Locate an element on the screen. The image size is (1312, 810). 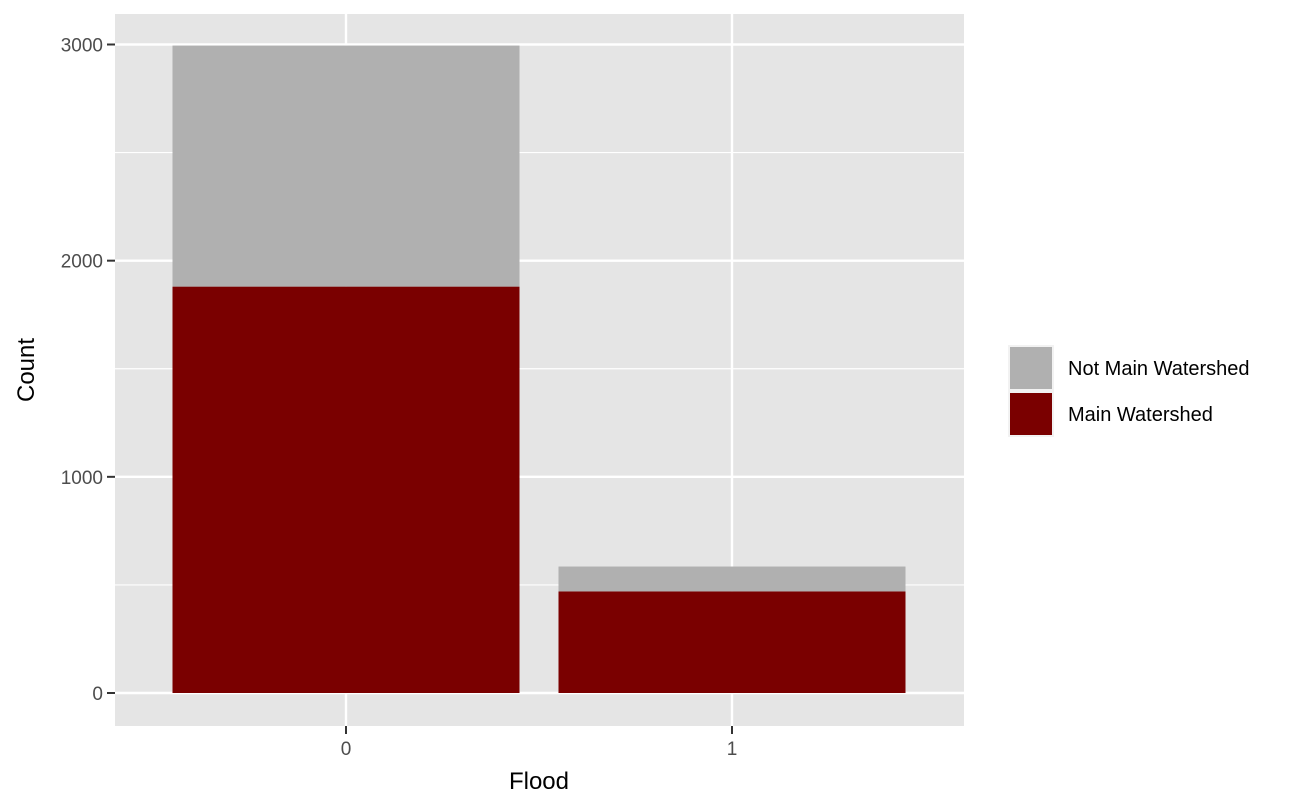
y-tick-label: 2000 is located at coordinates (82, 262).